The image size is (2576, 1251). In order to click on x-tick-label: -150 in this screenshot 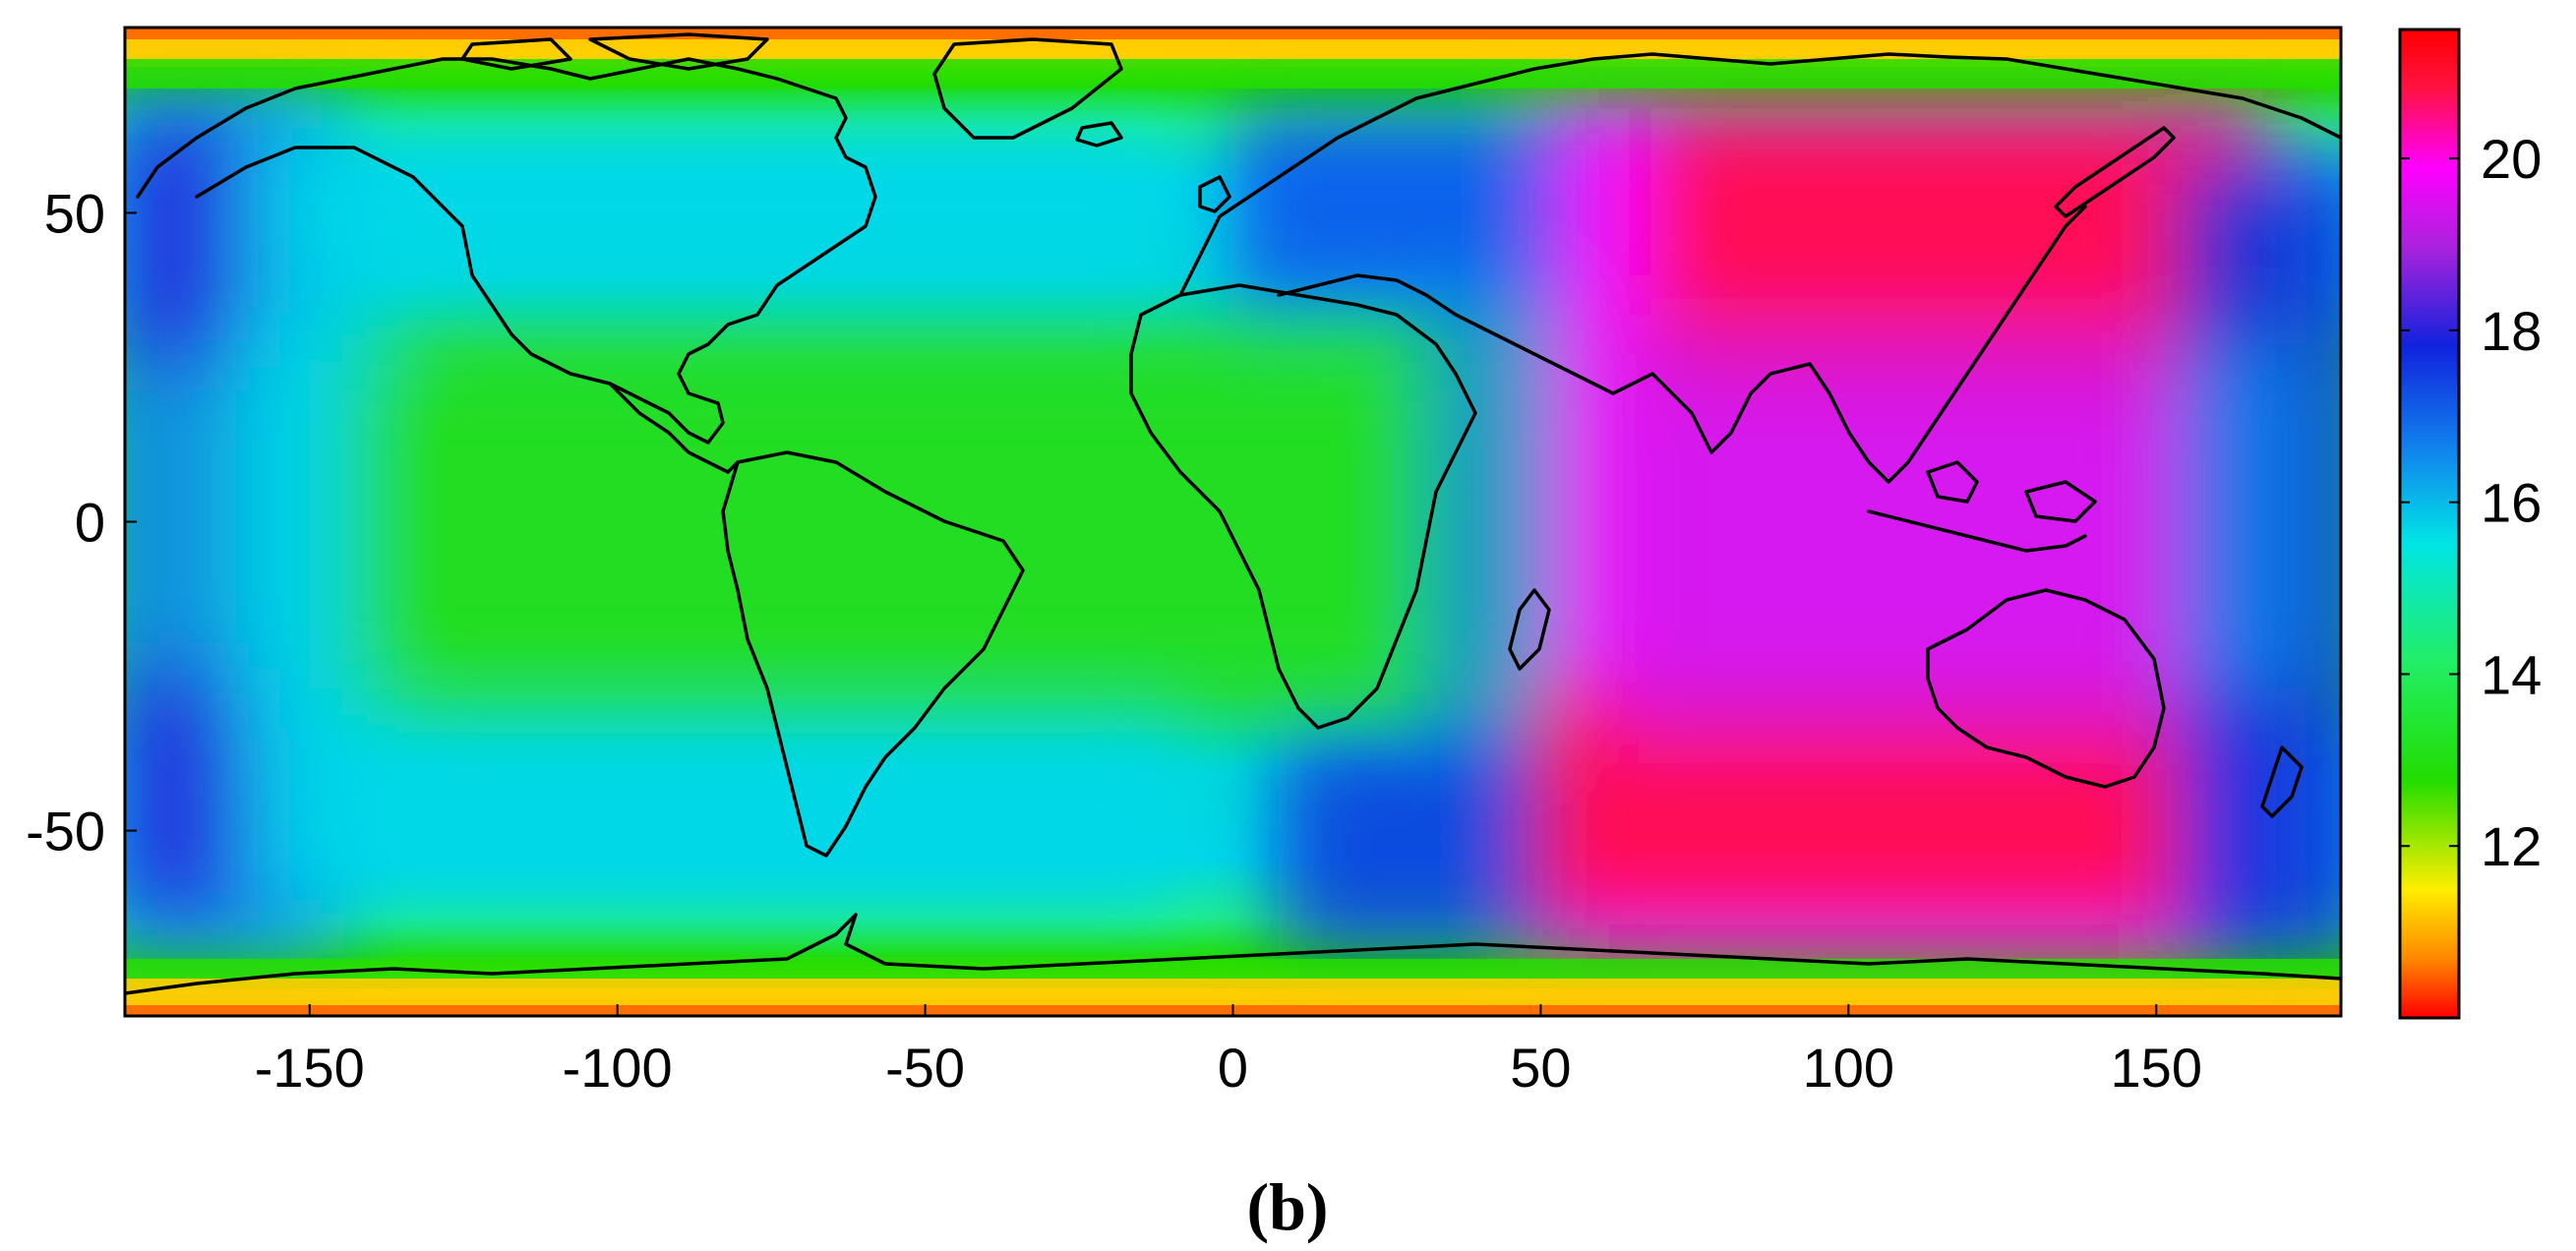, I will do `click(310, 1068)`.